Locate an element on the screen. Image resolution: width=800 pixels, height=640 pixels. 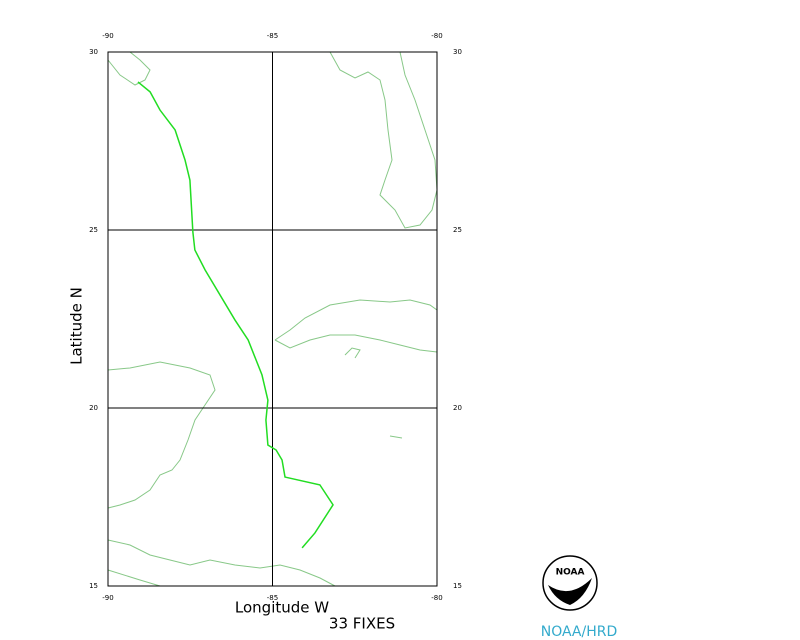
logo-text: NOAA is located at coordinates (570, 573).